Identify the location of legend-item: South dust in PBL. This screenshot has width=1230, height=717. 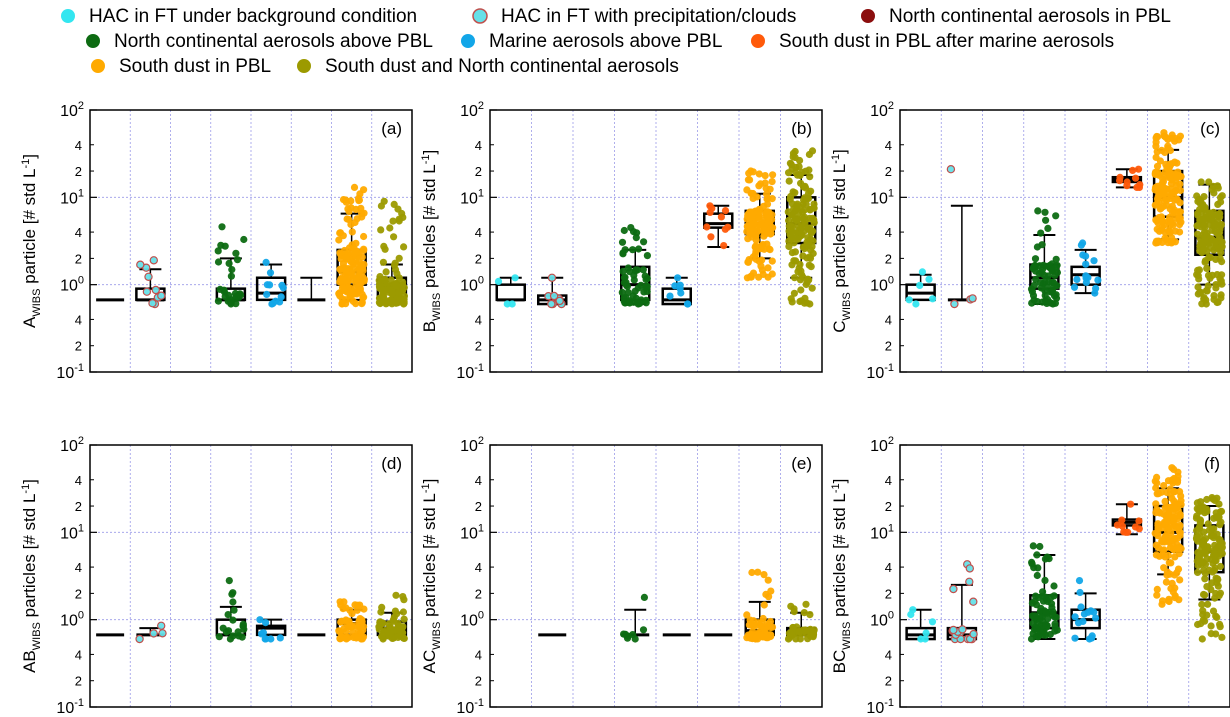
(181, 66).